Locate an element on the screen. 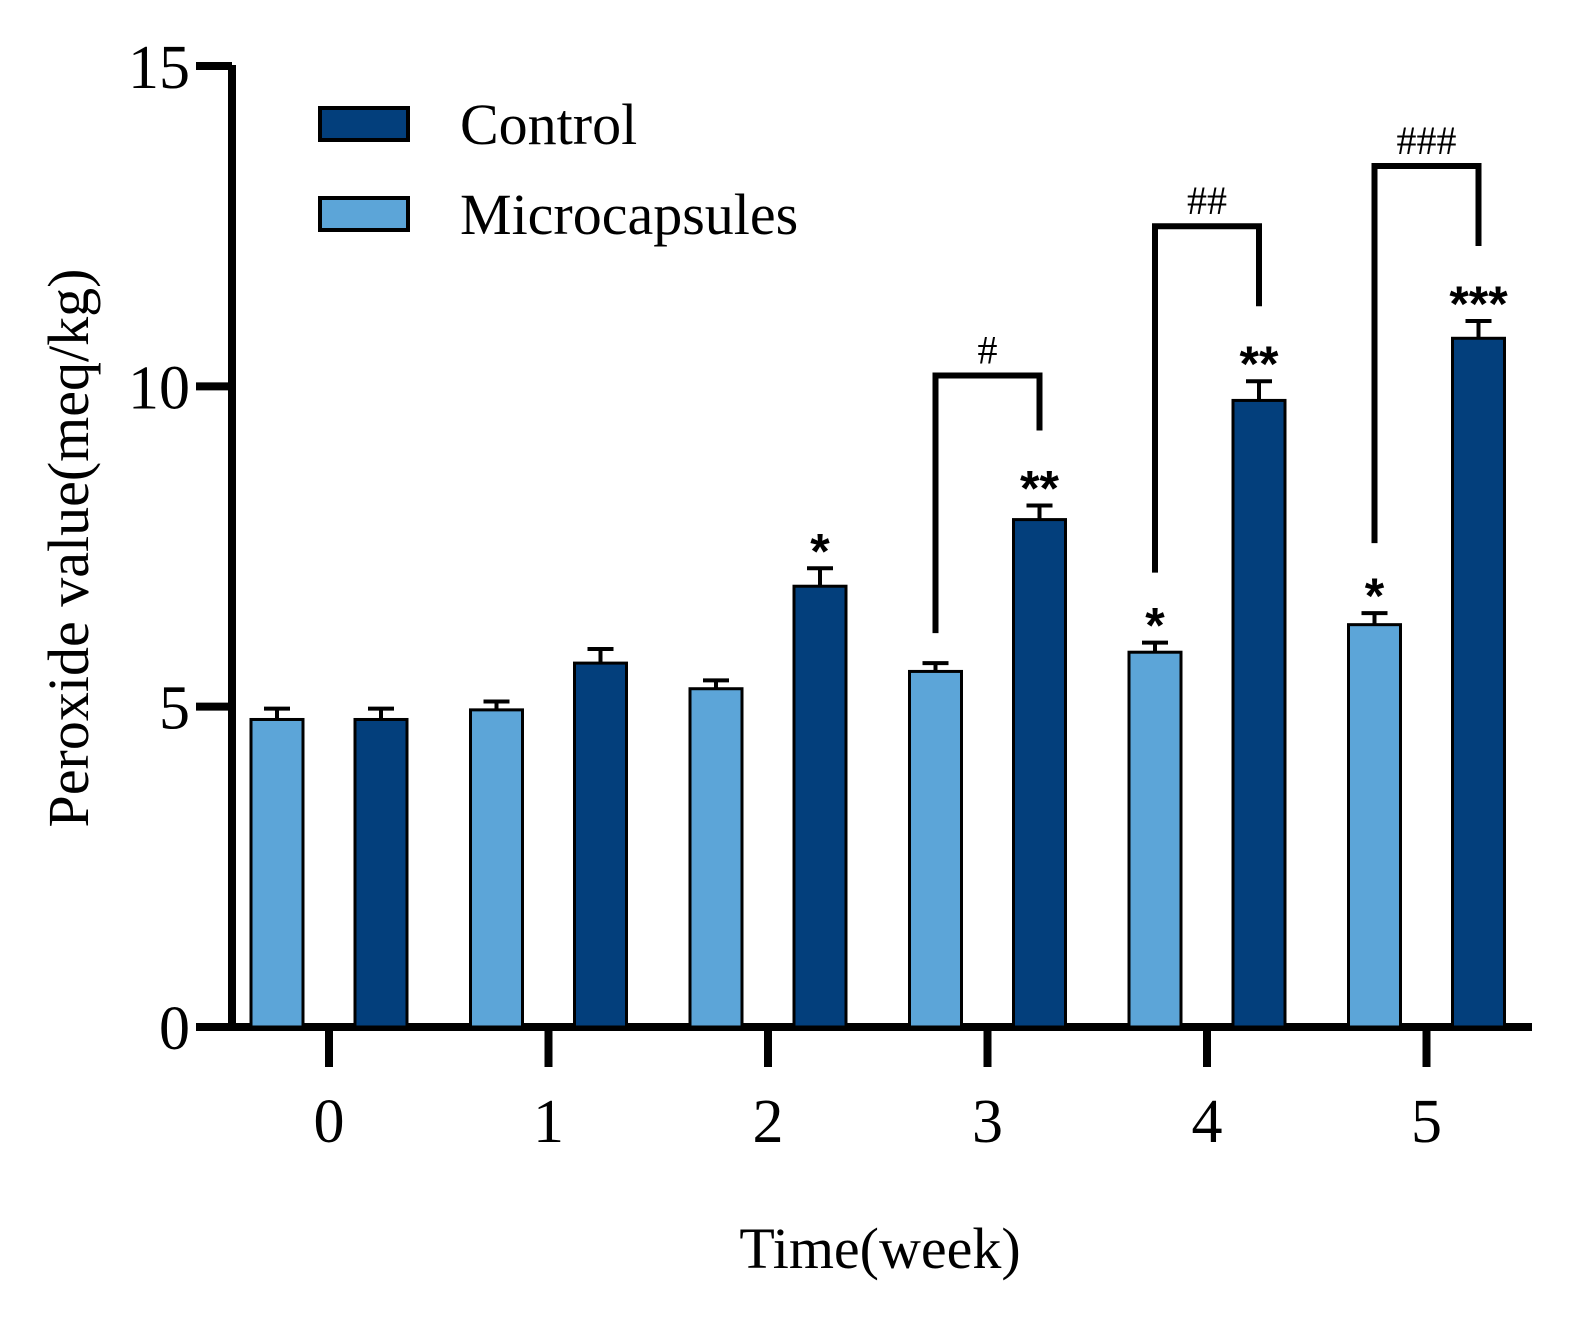  x-tick-label: 0 is located at coordinates (329, 1122).